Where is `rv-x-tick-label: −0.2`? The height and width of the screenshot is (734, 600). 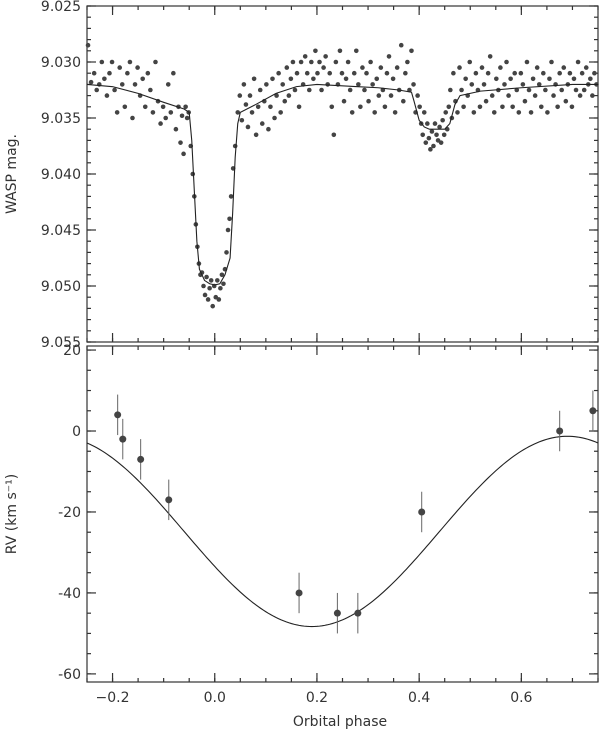
rv-x-tick-label: −0.2 is located at coordinates (113, 698).